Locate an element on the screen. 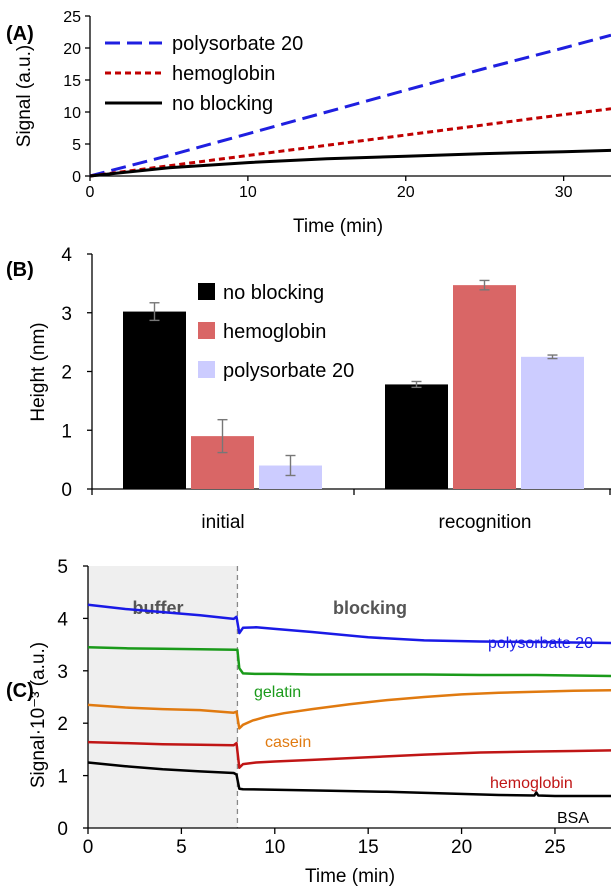  y-tick-label: 15 is located at coordinates (72, 81).